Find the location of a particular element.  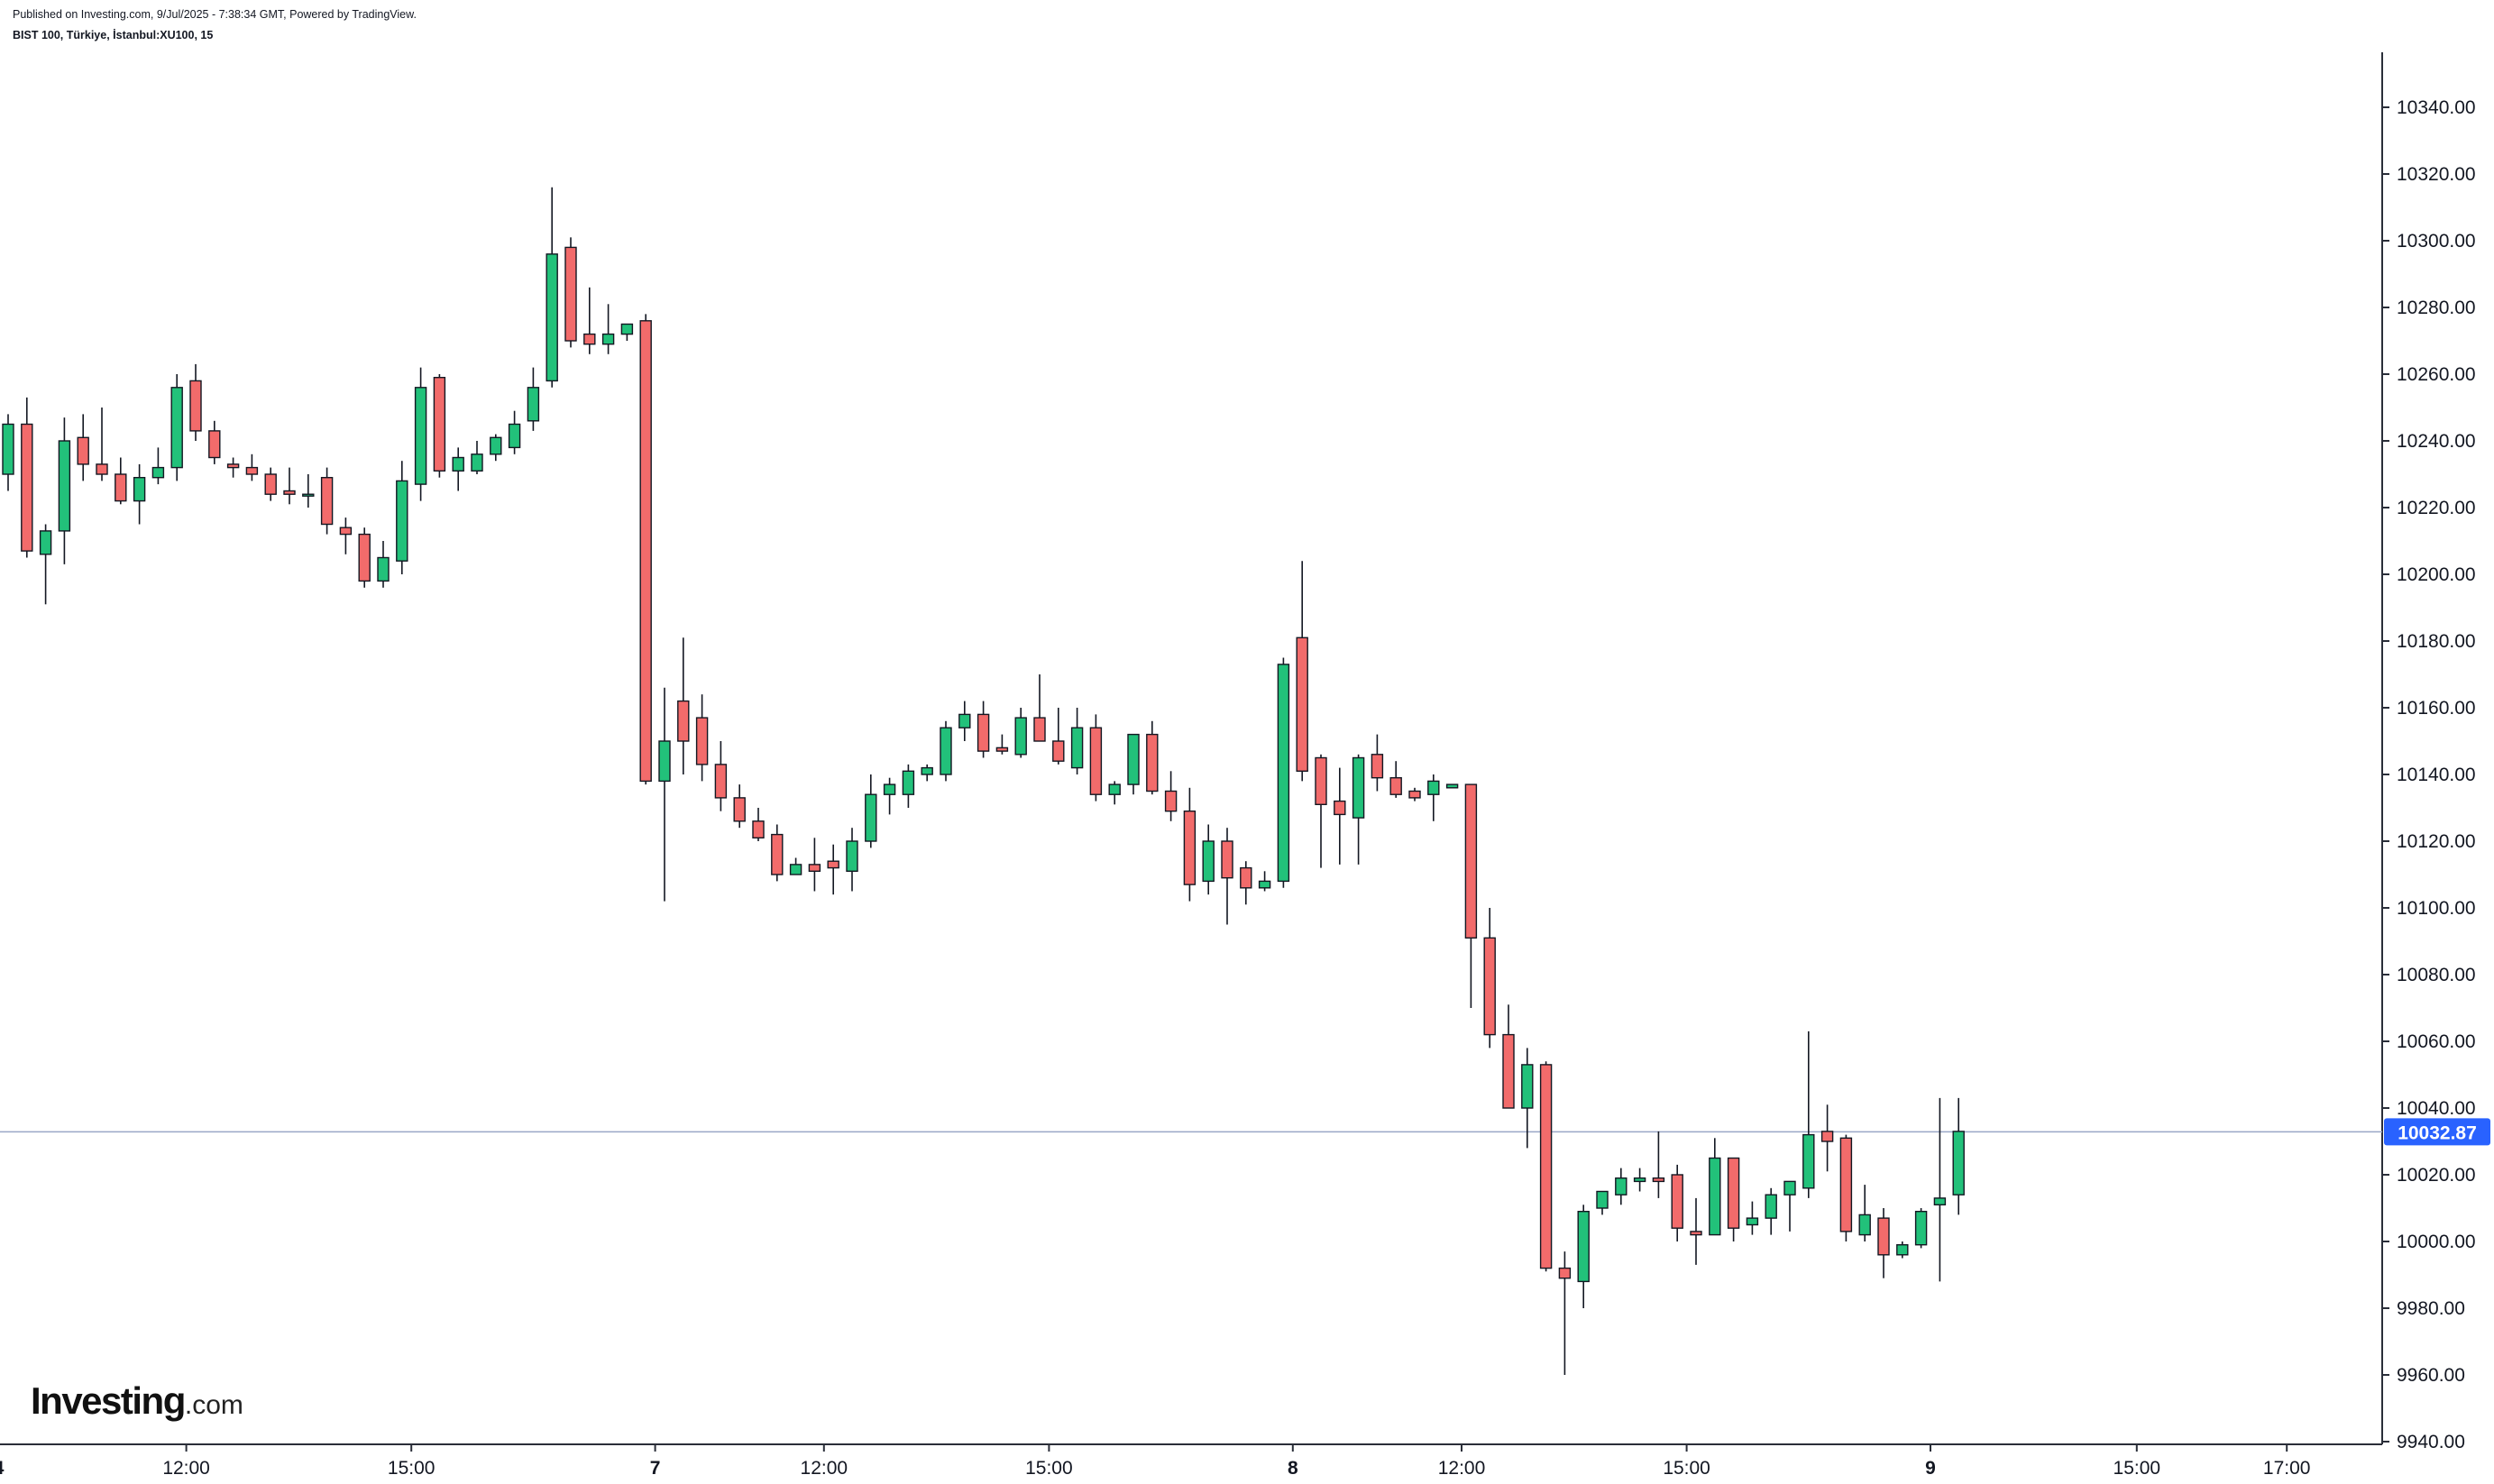

y-tick-label: 10260.00 is located at coordinates (2437, 374).